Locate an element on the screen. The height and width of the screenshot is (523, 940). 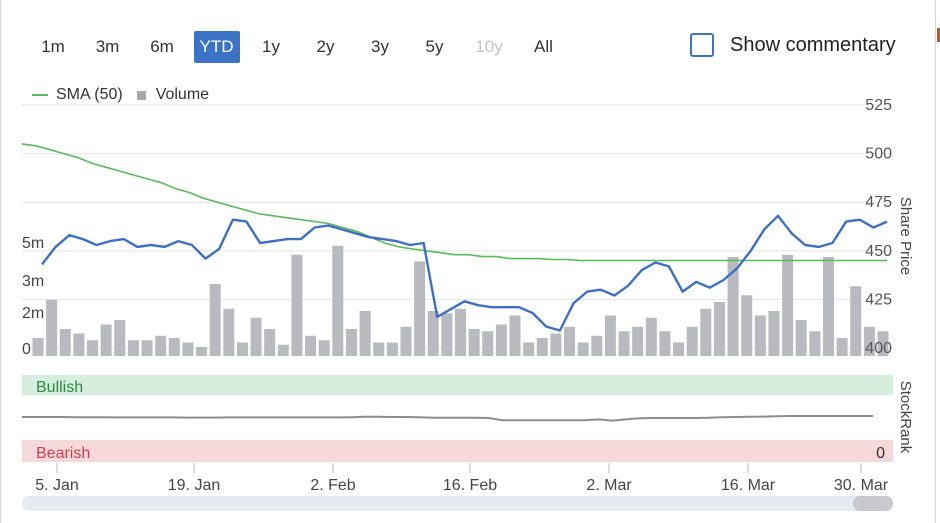
range-button-3m: 3m is located at coordinates (108, 47).